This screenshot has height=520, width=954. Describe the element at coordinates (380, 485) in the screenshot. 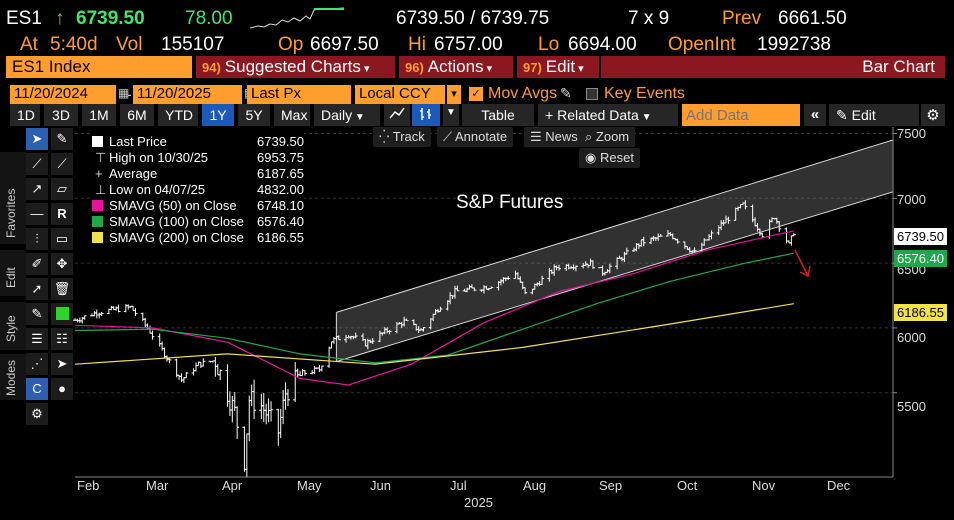

I see `x-tick-label: Jun` at that location.